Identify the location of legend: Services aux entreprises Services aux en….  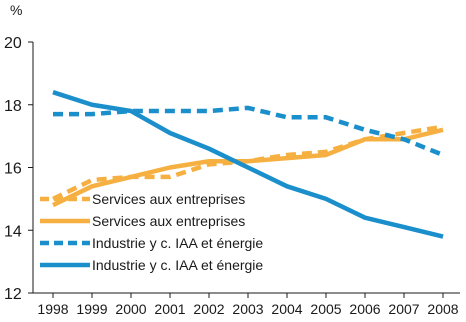
(151, 232).